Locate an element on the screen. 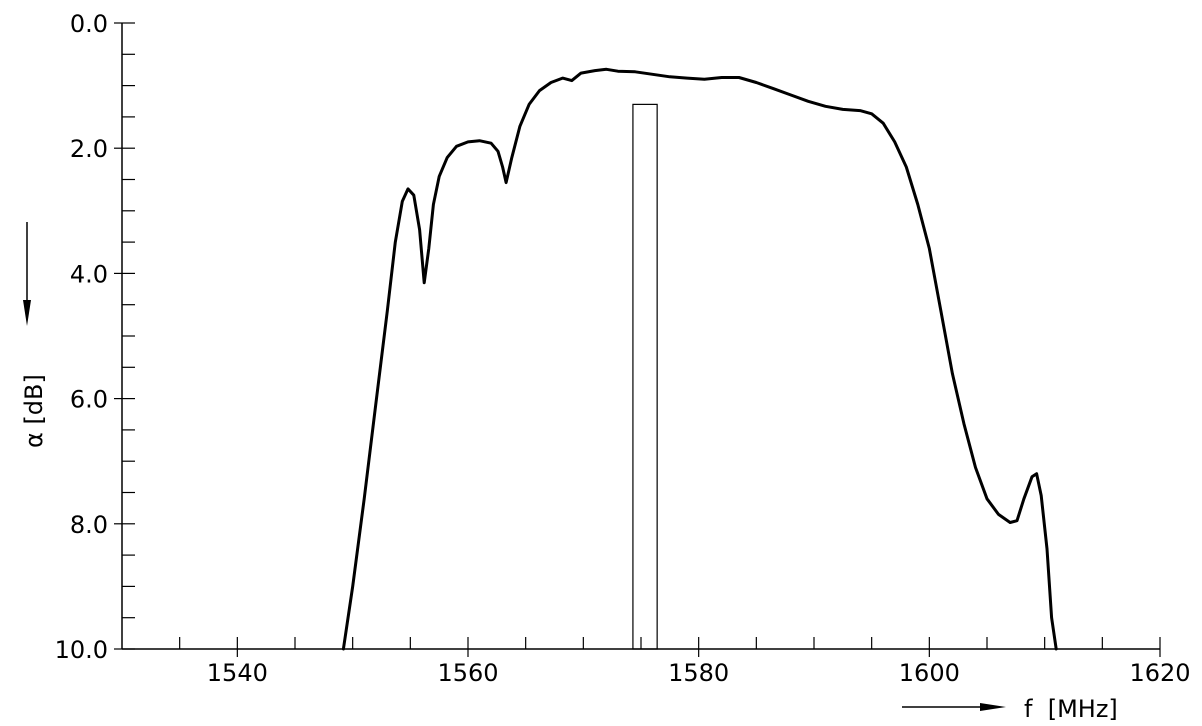 This screenshot has width=1202, height=726. x-tick-label: 1580 is located at coordinates (698, 673).